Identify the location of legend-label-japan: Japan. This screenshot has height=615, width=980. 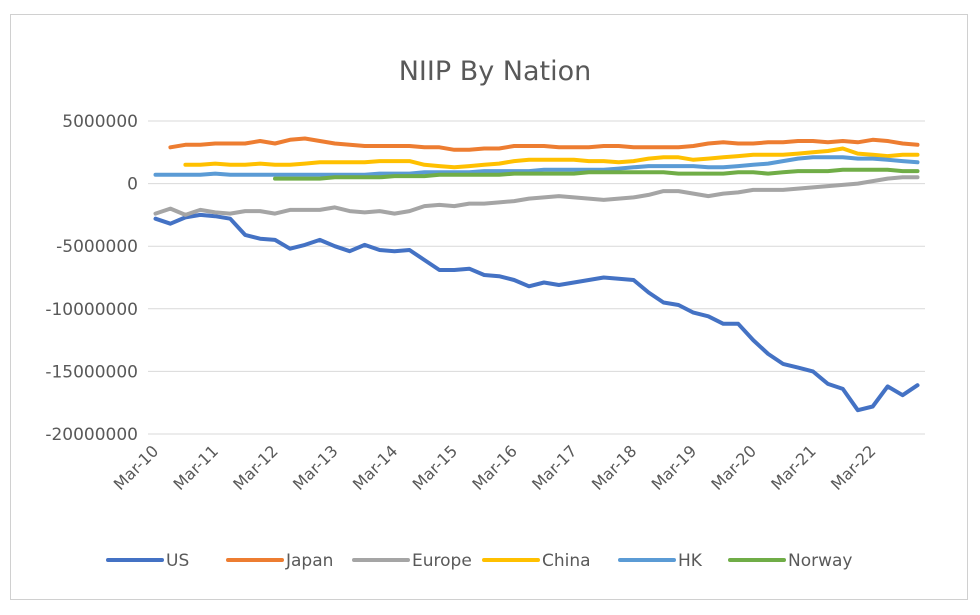
(309, 561).